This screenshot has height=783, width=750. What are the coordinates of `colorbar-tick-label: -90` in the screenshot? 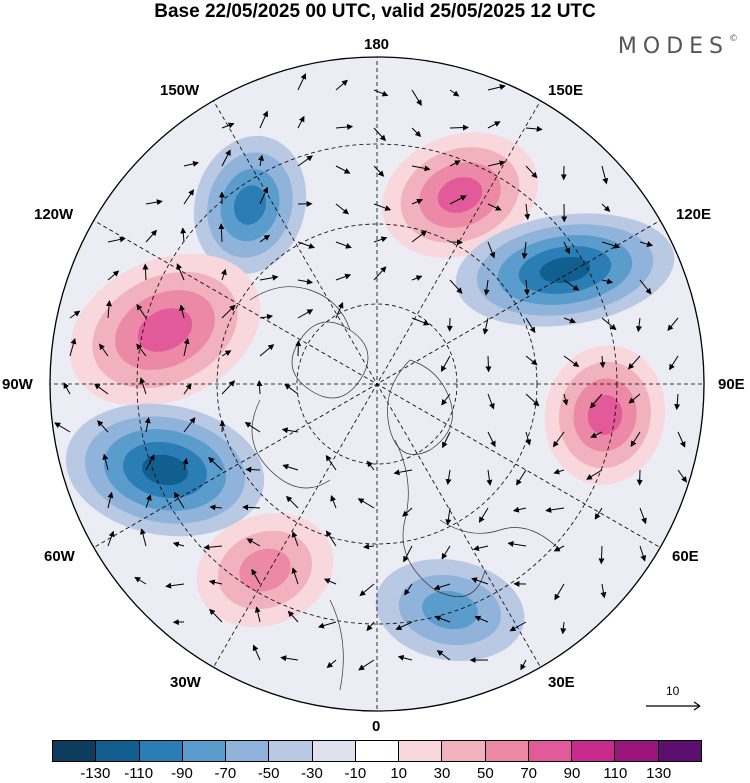 It's located at (182, 773).